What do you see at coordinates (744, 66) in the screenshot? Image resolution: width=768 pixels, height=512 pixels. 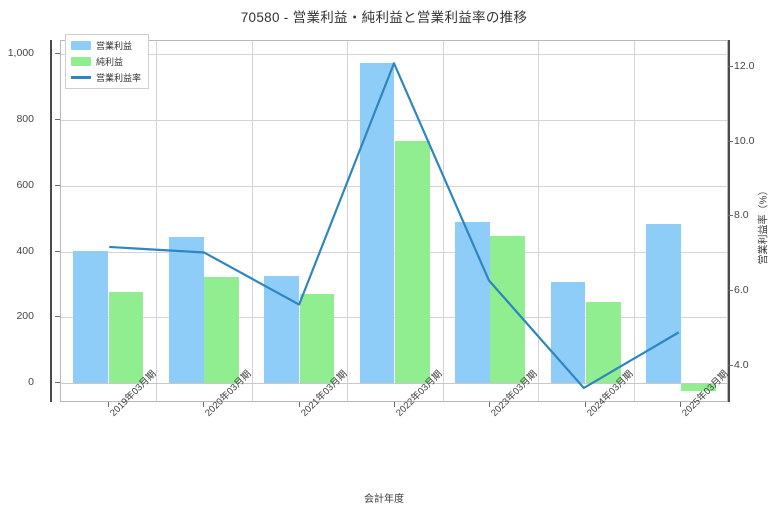 I see `y2-axis-tick-label: 12.0` at bounding box center [744, 66].